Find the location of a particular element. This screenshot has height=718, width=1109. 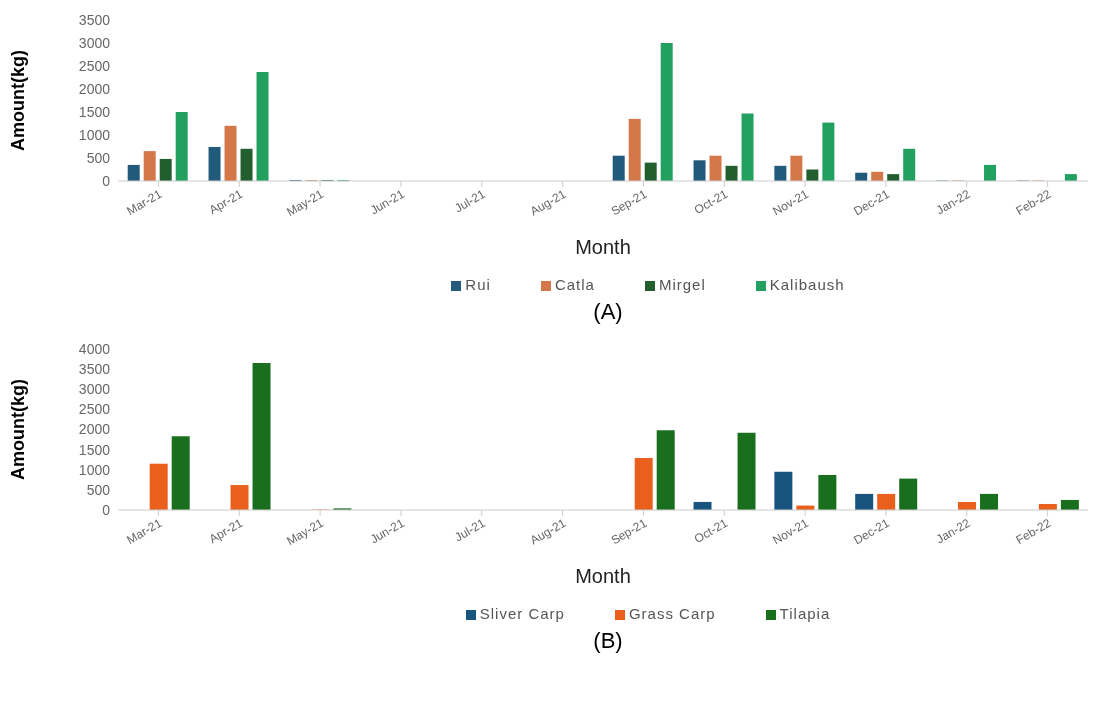

y-tick-label: 4000 is located at coordinates (94, 348).